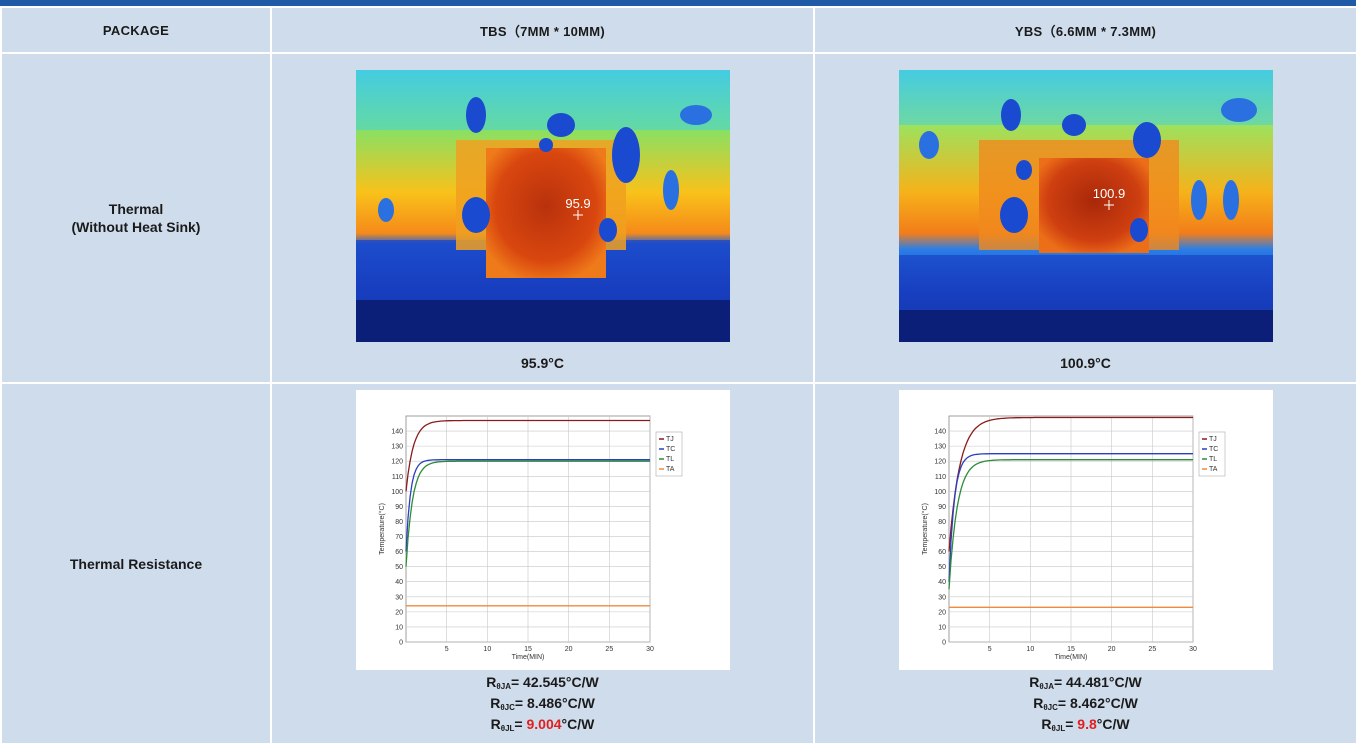 This screenshot has height=745, width=1356. Describe the element at coordinates (989, 649) in the screenshot. I see `x-tick-label-ybs: 5` at that location.